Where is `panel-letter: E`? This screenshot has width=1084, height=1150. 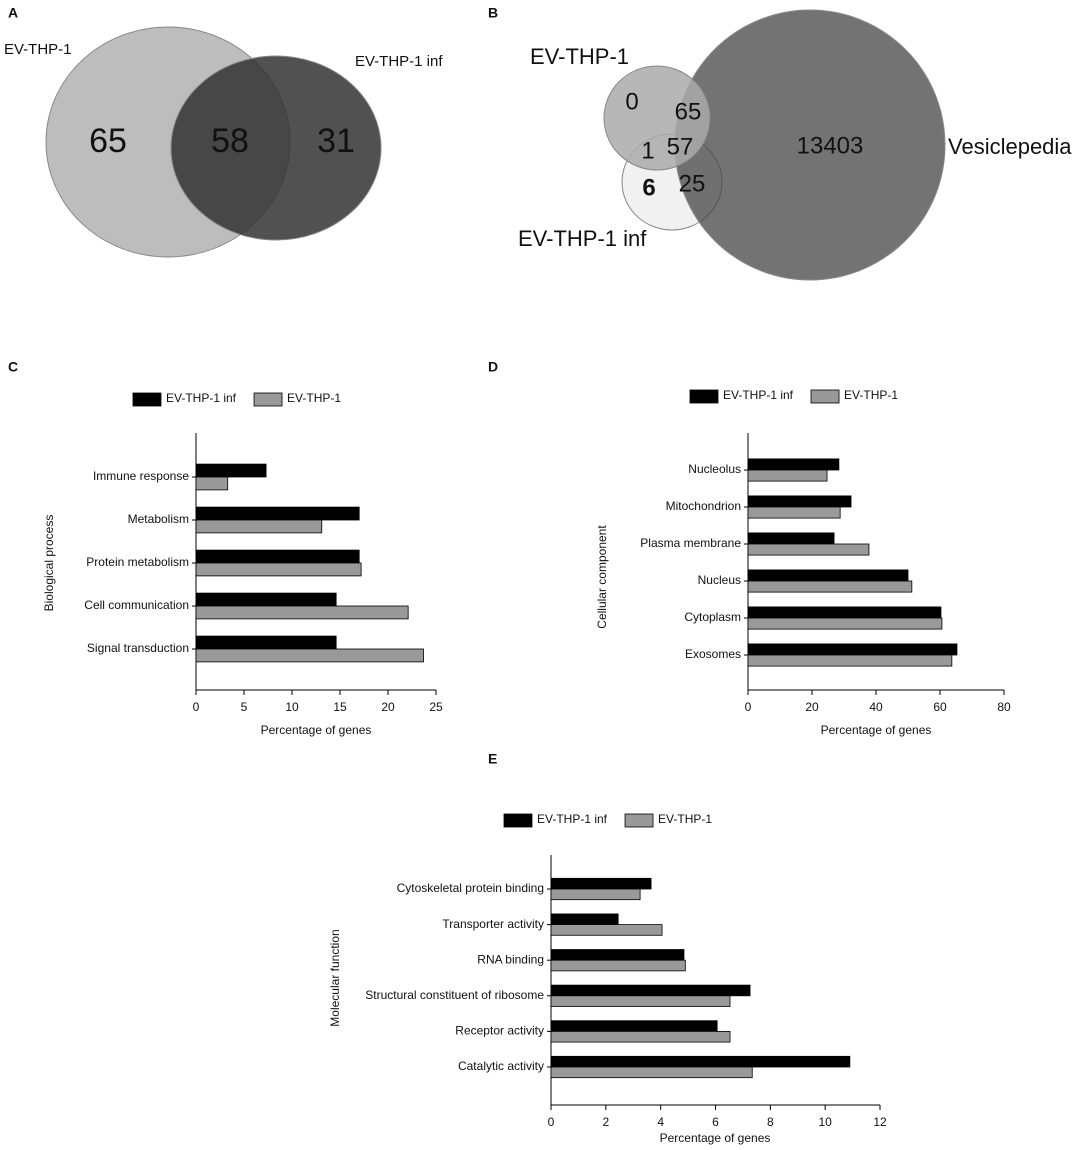
panel-letter: E is located at coordinates (492, 759).